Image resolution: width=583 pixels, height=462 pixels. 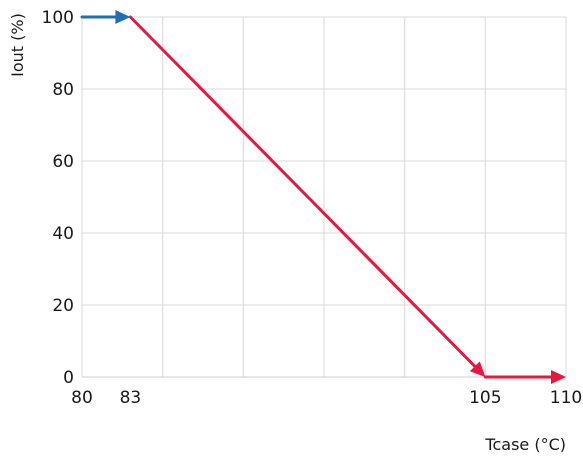 What do you see at coordinates (123, 17) in the screenshot?
I see `series-0-arrowhead` at bounding box center [123, 17].